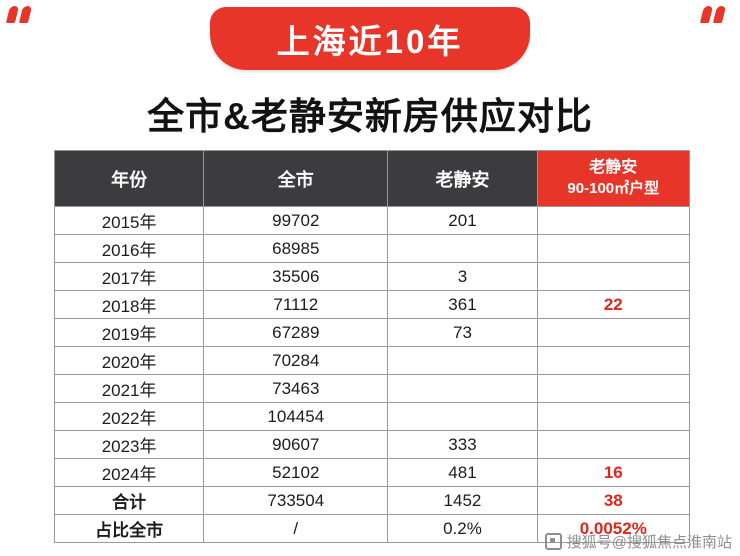 The height and width of the screenshot is (556, 740). I want to click on corner-quote-icon-right, so click(715, 16).